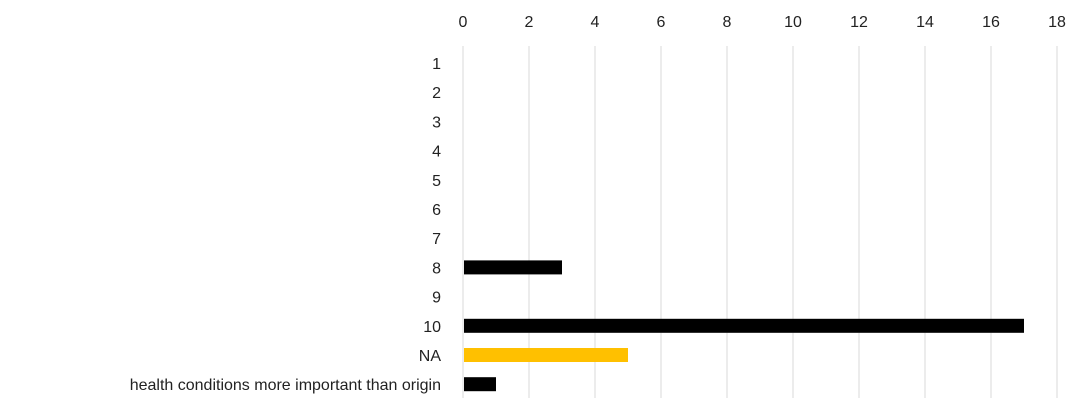 The height and width of the screenshot is (405, 1076). I want to click on bar-health-conditions-more-important-than-origin, so click(480, 384).